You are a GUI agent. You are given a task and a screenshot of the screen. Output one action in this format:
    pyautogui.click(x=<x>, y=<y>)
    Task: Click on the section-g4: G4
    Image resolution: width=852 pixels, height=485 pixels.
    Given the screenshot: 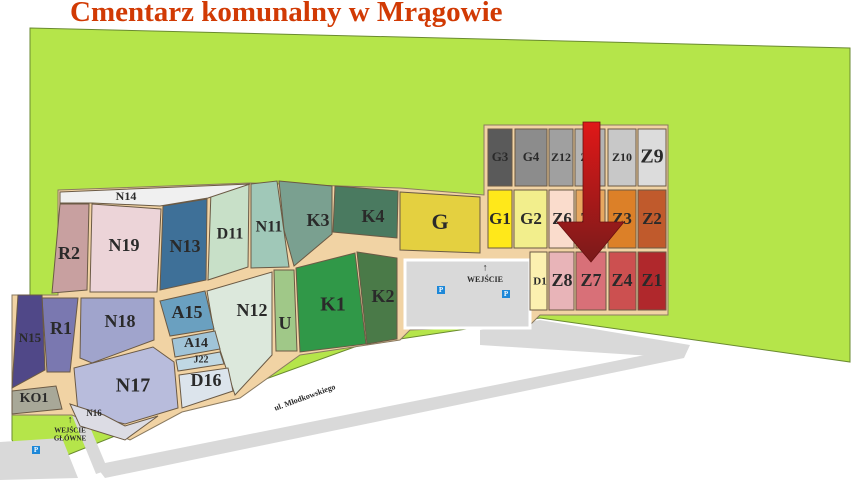 What is the action you would take?
    pyautogui.click(x=531, y=157)
    